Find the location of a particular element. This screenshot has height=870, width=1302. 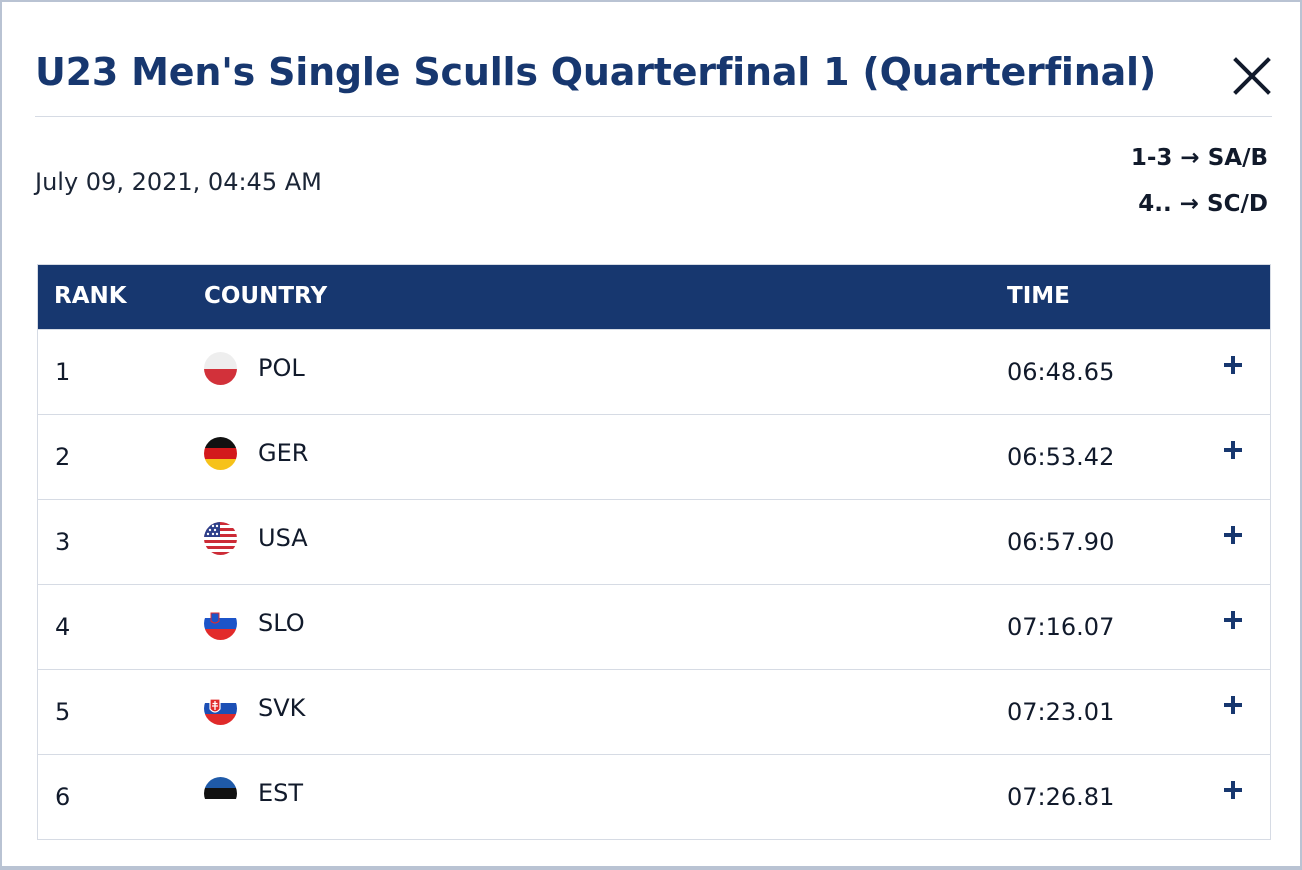

table-row: 6 EST 07:26.81 is located at coordinates (654, 796).